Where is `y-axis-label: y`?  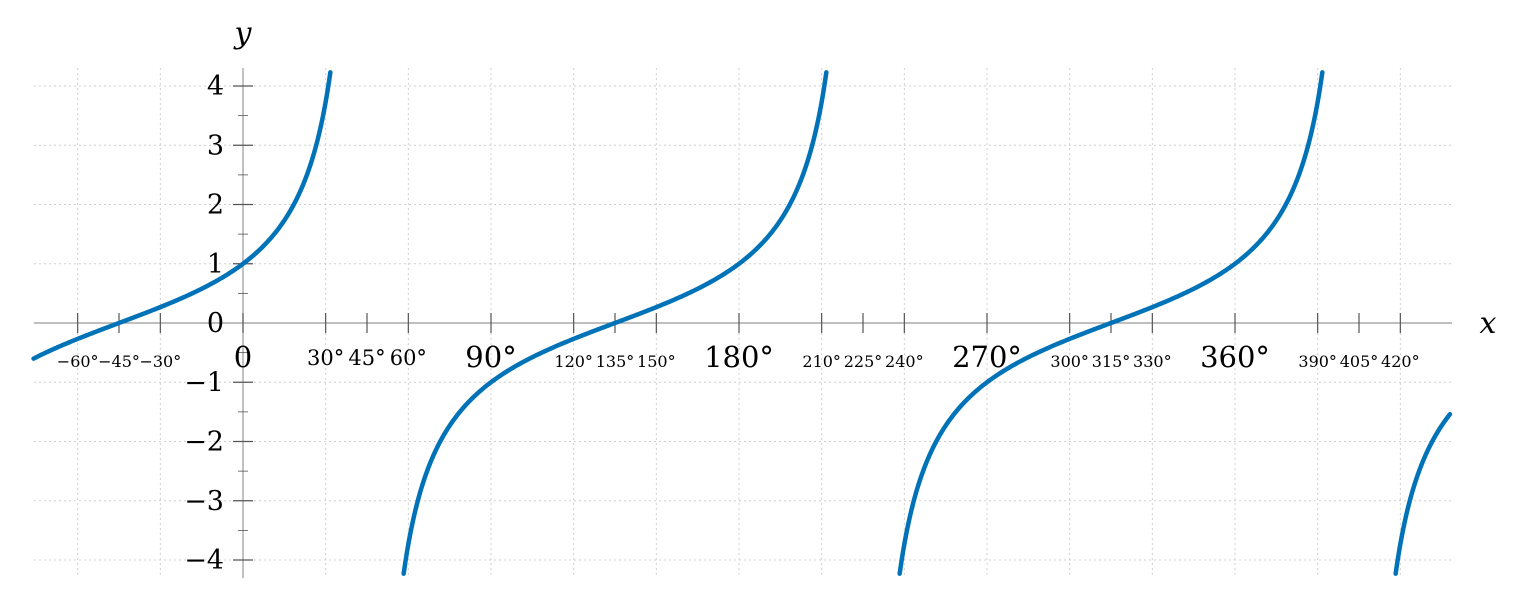
y-axis-label: y is located at coordinates (243, 33).